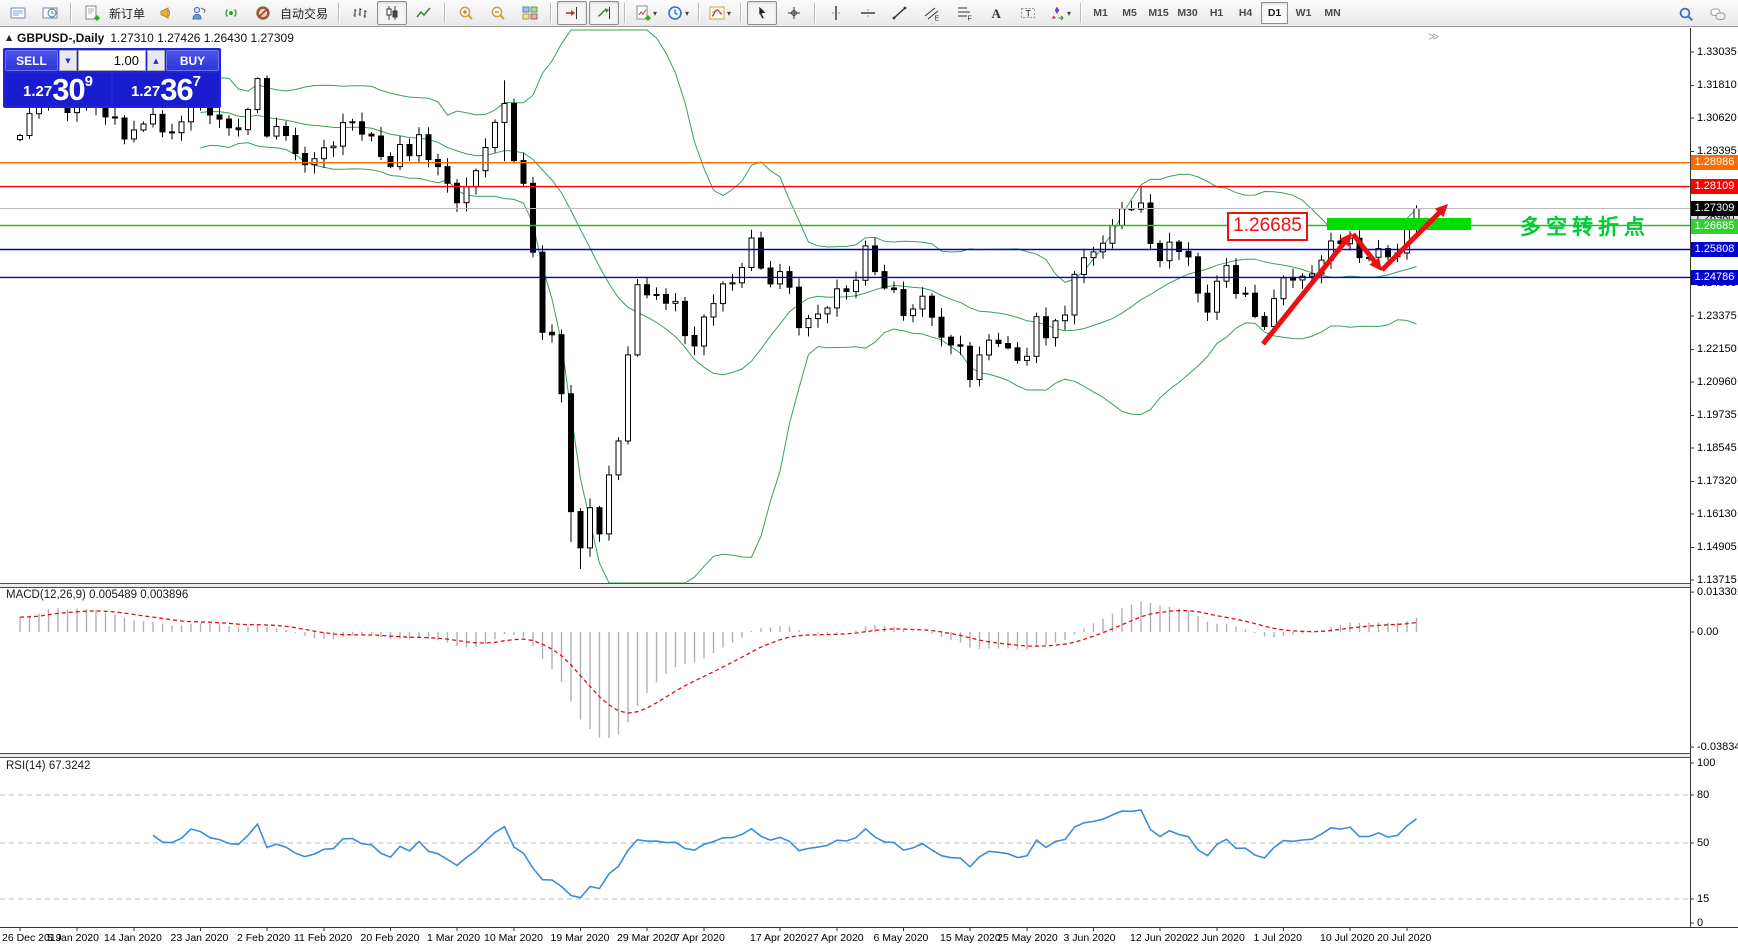  I want to click on autotrading-button, so click(263, 13).